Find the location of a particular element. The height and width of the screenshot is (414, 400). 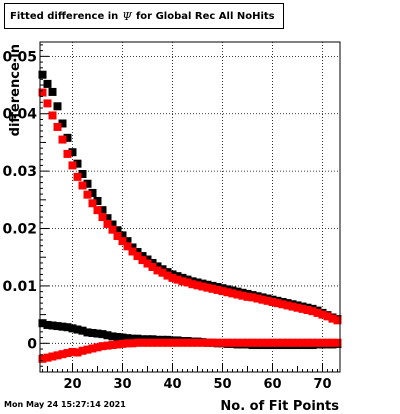

timestamp: Mon May 24 15:27:14 2021 is located at coordinates (65, 404).